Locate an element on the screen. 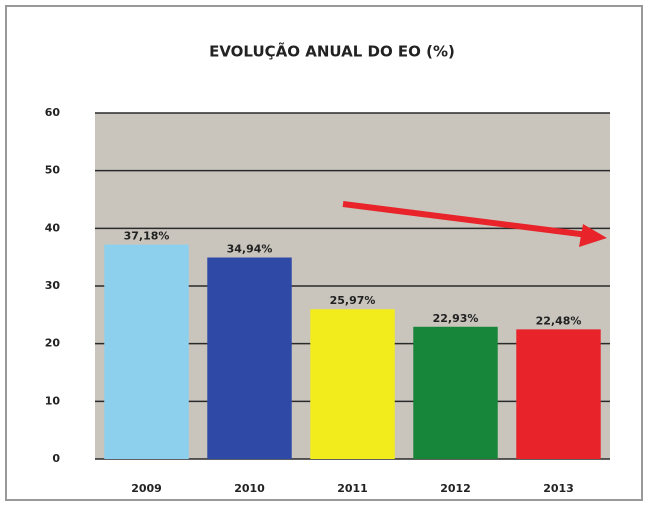 The image size is (648, 506). y-tick-label: 30 is located at coordinates (53, 285).